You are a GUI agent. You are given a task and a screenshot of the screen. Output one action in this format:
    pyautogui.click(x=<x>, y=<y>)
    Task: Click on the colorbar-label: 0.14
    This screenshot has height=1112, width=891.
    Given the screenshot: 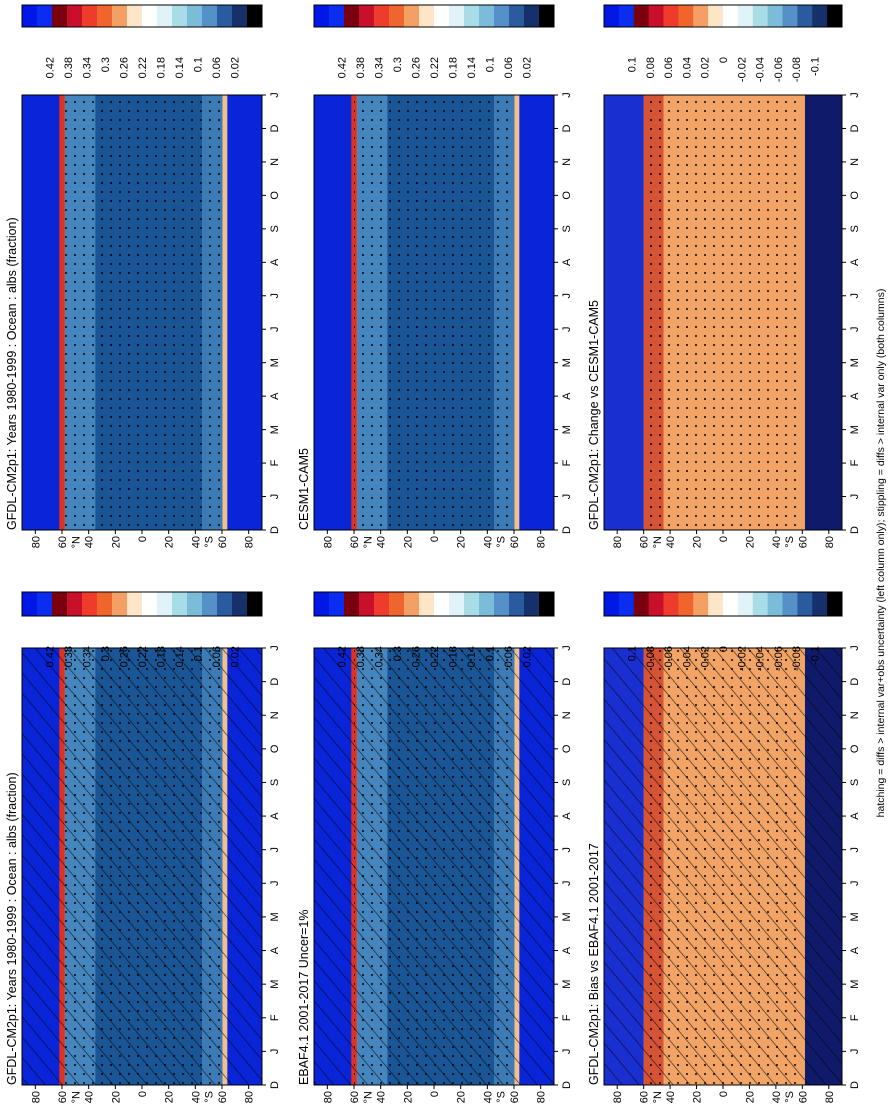 What is the action you would take?
    pyautogui.click(x=472, y=67)
    